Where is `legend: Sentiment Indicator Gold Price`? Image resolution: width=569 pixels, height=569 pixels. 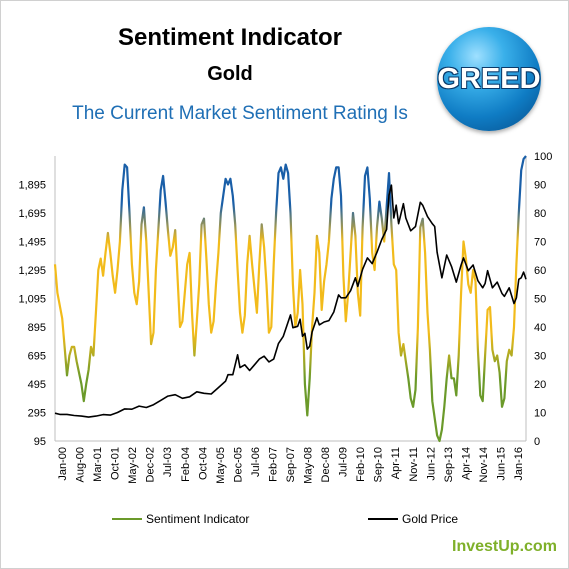
legend: Sentiment Indicator Gold Price is located at coordinates (285, 519).